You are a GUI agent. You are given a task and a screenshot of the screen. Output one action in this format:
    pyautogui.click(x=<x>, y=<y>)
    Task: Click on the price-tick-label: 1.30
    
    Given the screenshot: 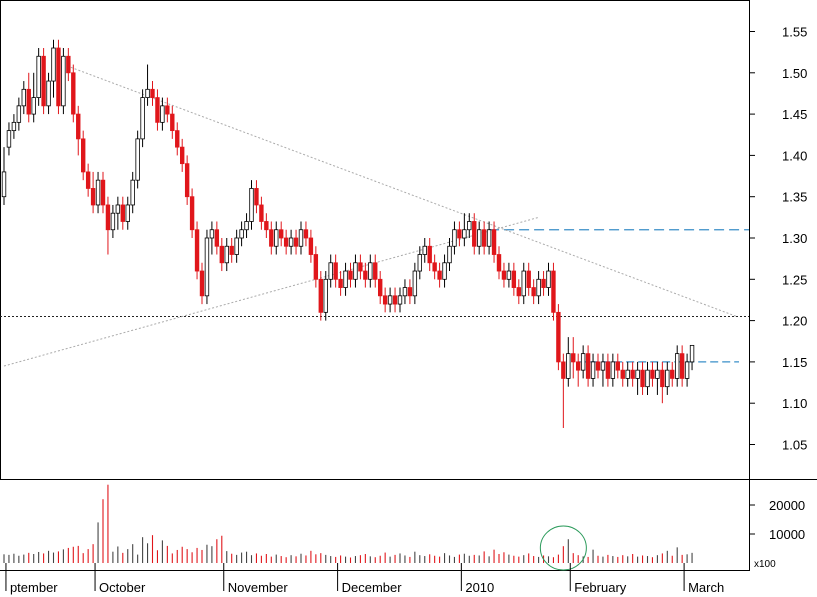 What is the action you would take?
    pyautogui.click(x=794, y=238)
    